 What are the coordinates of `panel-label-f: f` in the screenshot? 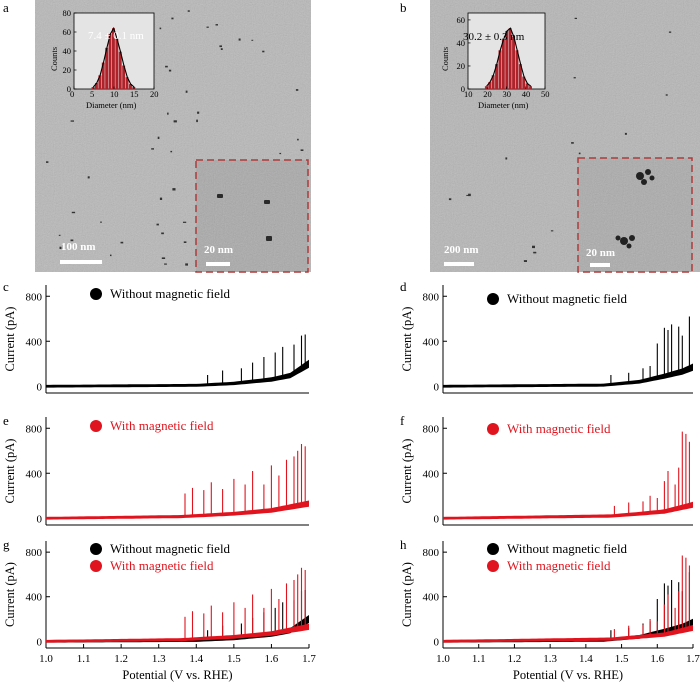 It's located at (402, 420).